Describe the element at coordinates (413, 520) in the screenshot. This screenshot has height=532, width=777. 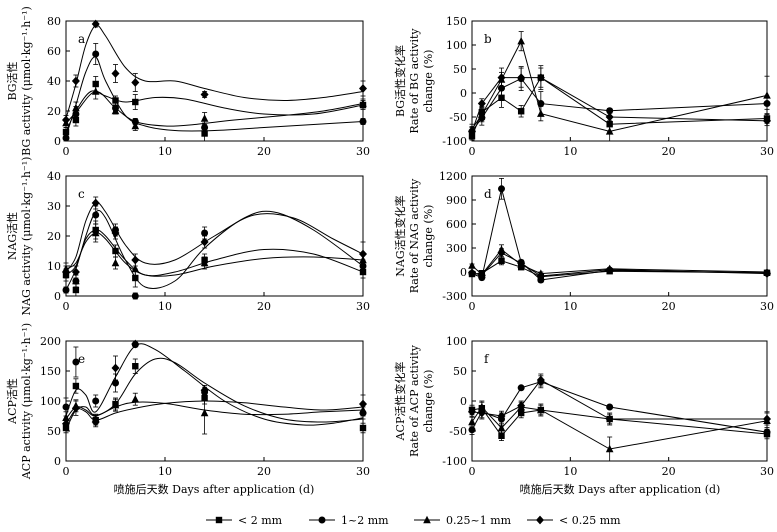
I see `legend: < 2 mm 1~2 mm 0.25~1 mm < 0.25 mm` at that location.